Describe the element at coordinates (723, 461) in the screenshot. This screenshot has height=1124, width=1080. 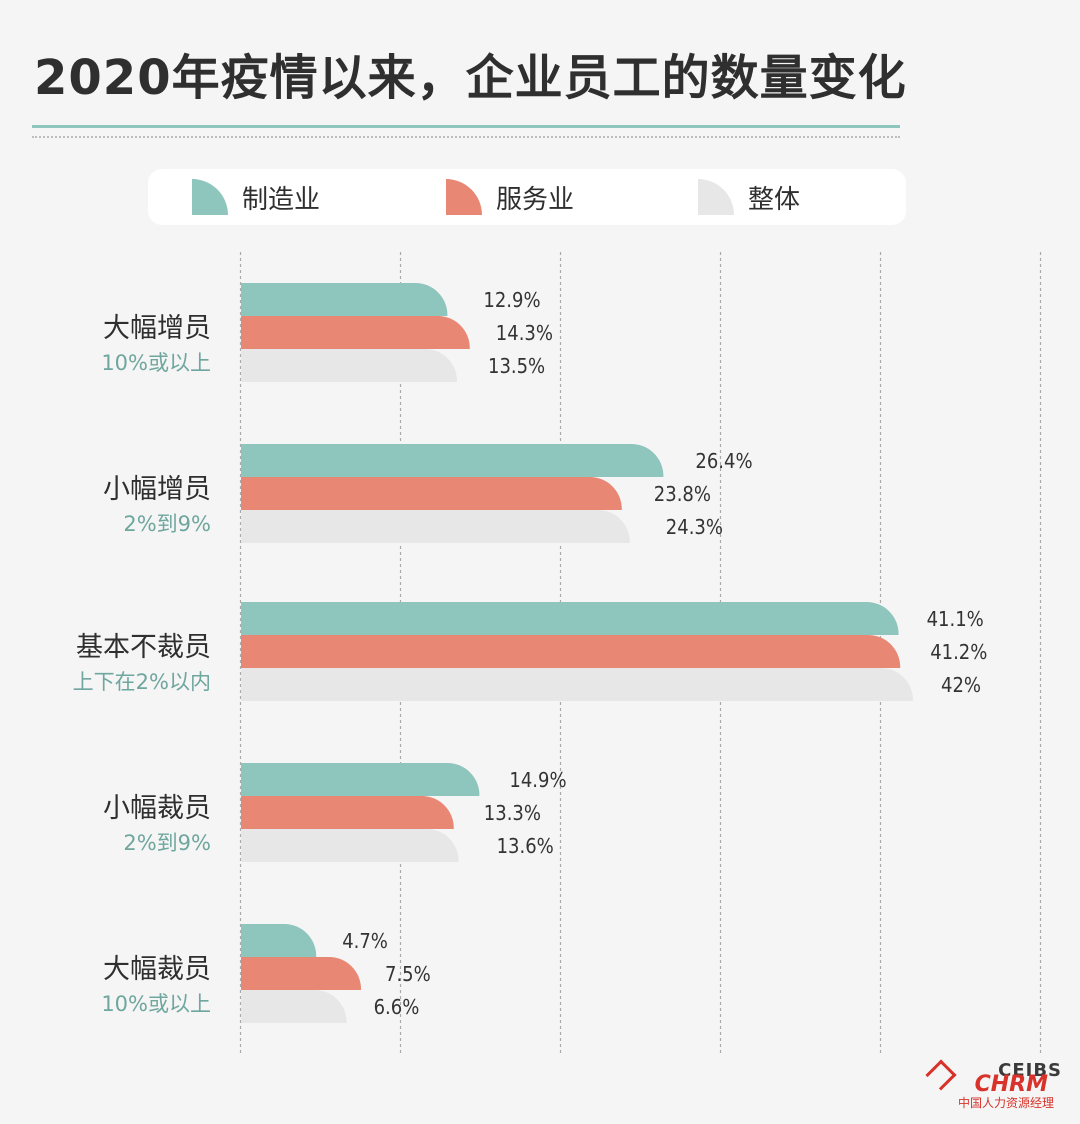
I see `data-label: 26.4%` at that location.